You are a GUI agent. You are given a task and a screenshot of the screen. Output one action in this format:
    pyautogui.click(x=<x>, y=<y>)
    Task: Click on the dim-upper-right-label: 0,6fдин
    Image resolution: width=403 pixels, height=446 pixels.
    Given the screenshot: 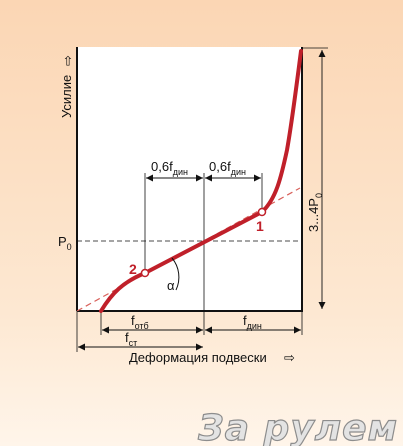 What is the action you would take?
    pyautogui.click(x=227, y=168)
    